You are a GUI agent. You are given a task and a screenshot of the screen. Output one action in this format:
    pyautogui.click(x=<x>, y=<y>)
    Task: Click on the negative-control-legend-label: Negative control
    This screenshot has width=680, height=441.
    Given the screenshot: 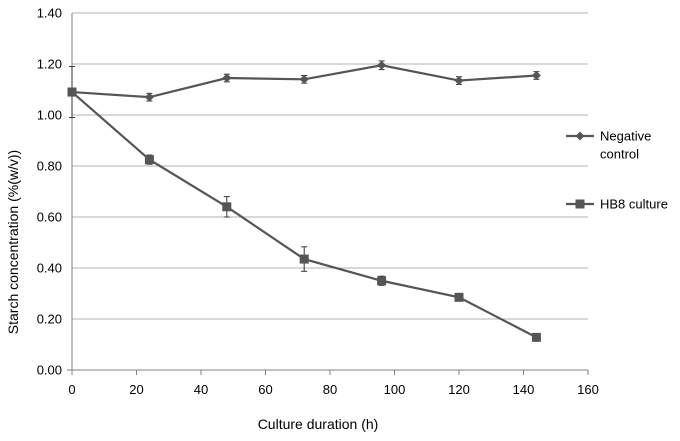 What is the action you would take?
    pyautogui.click(x=625, y=145)
    